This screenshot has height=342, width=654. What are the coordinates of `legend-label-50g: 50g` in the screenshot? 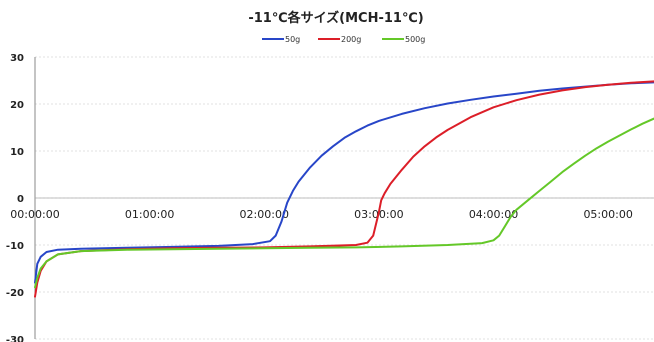 It's located at (292, 39).